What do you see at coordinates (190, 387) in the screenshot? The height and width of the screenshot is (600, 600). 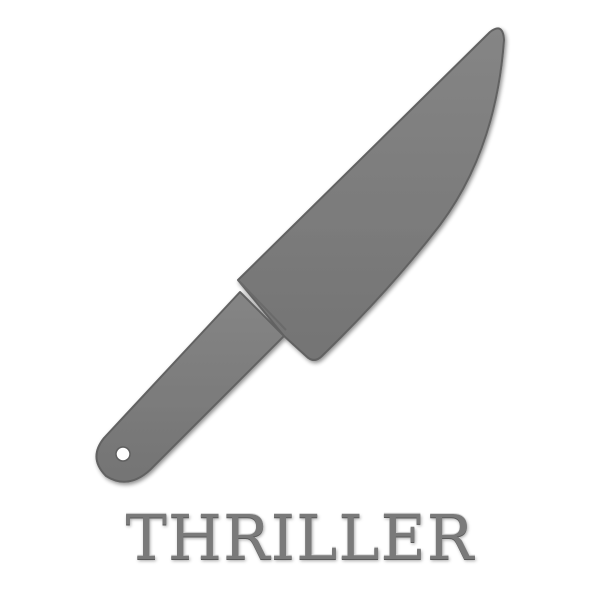 I see `knife-handle` at bounding box center [190, 387].